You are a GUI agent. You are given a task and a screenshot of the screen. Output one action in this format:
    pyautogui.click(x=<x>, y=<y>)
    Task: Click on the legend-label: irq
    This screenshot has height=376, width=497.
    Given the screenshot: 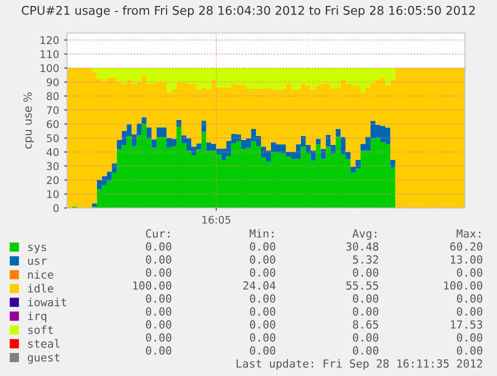 What is the action you would take?
    pyautogui.click(x=37, y=317)
    